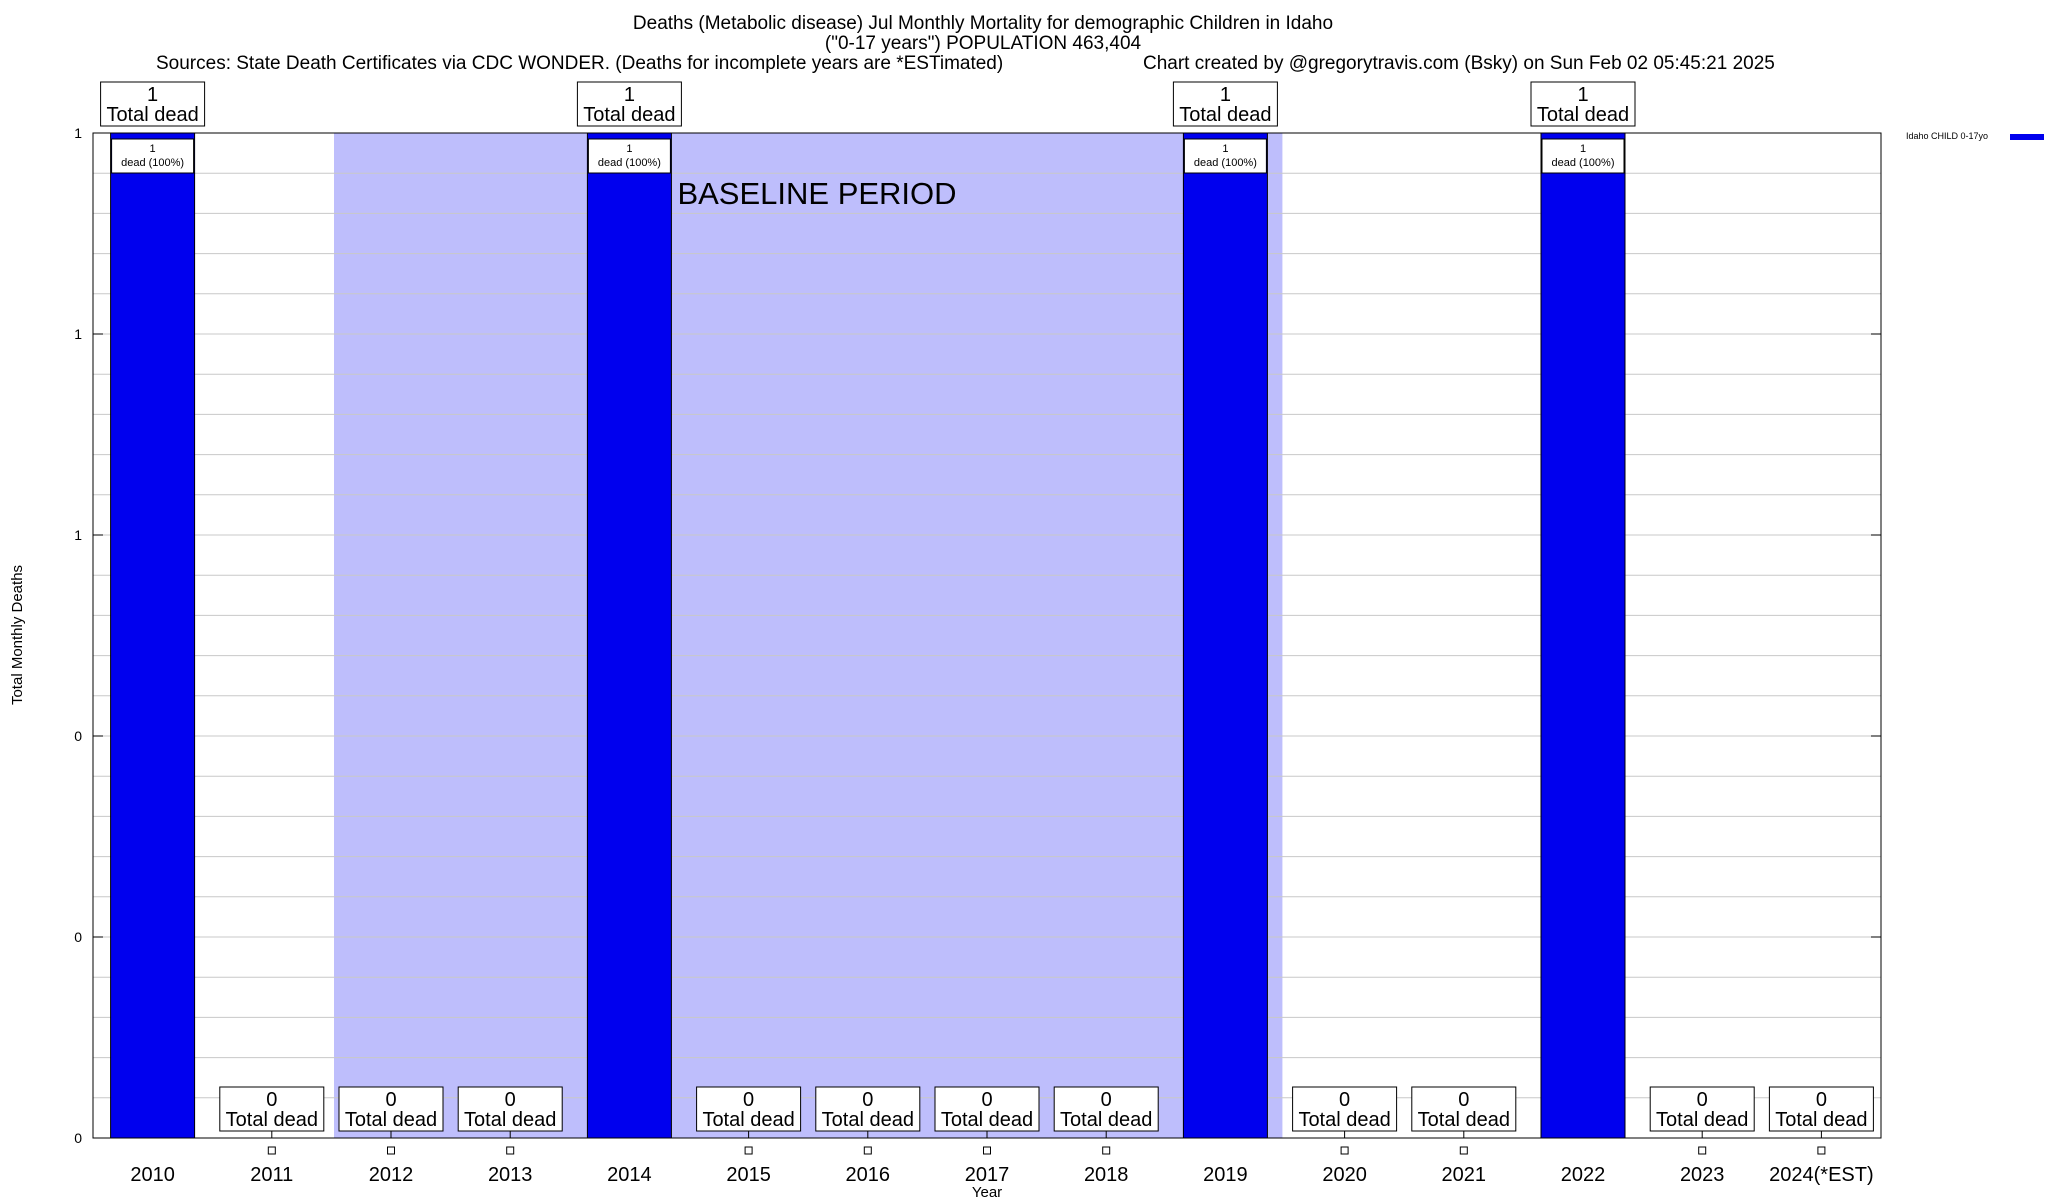  Describe the element at coordinates (1821, 1175) in the screenshot. I see `x-tick-label: 2024(*EST)` at that location.